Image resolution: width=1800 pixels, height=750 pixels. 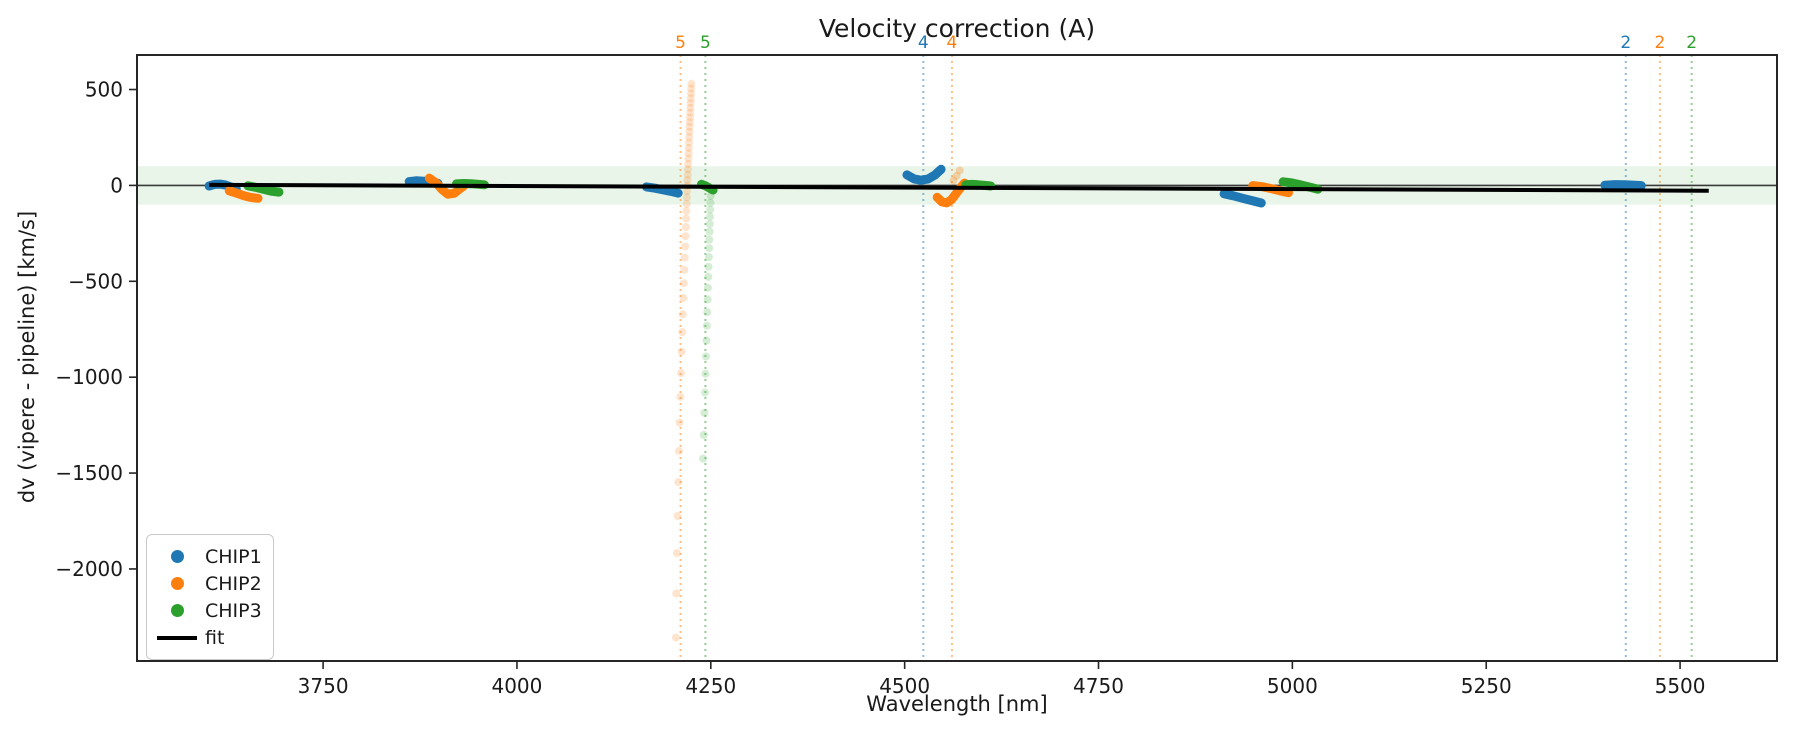 What do you see at coordinates (89, 473) in the screenshot?
I see `y-tick-label: −1500` at bounding box center [89, 473].